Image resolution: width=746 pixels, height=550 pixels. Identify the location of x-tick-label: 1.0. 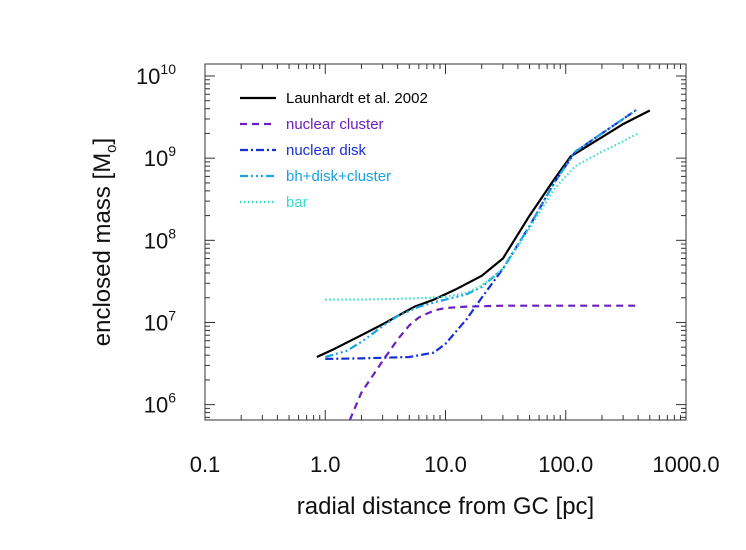
(325, 464).